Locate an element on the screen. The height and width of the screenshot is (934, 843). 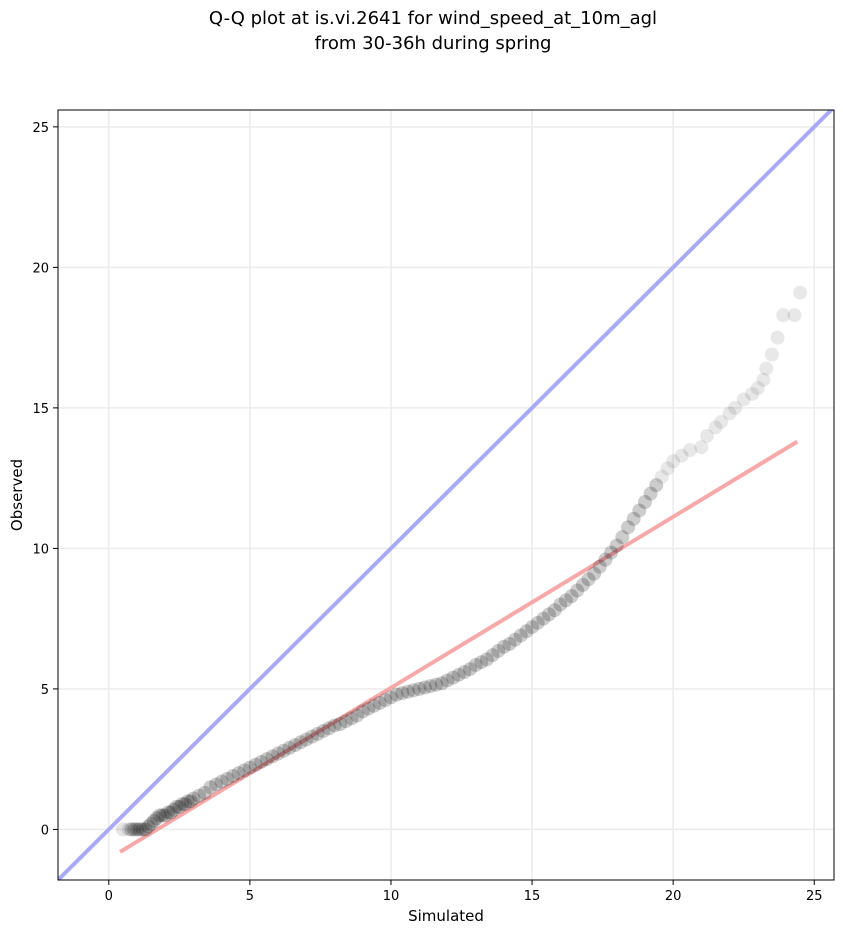
y-axis-ticks: 0 5 10 15 20 25 is located at coordinates (45, 479).